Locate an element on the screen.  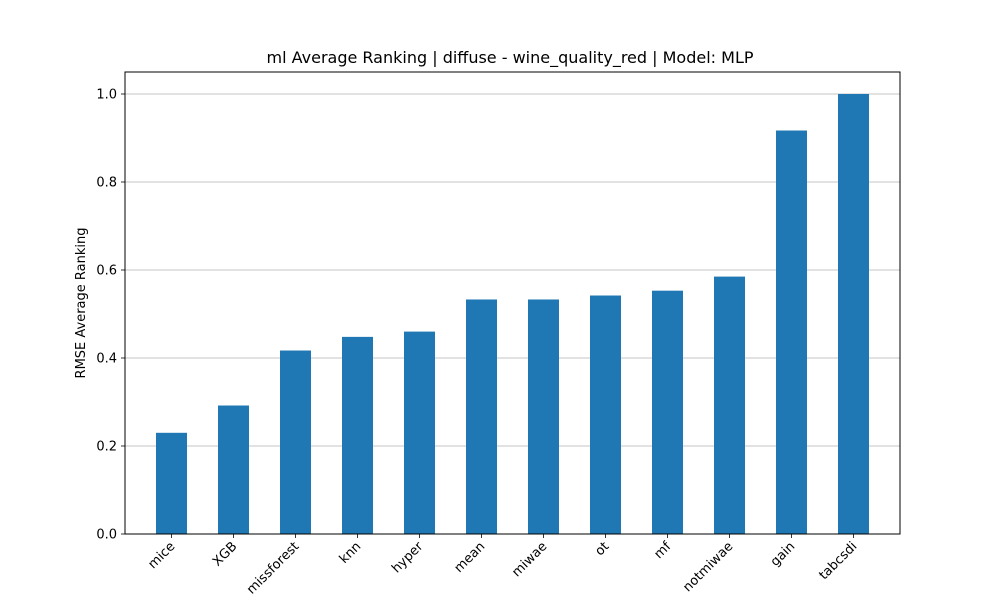
bar-hyper is located at coordinates (419, 432).